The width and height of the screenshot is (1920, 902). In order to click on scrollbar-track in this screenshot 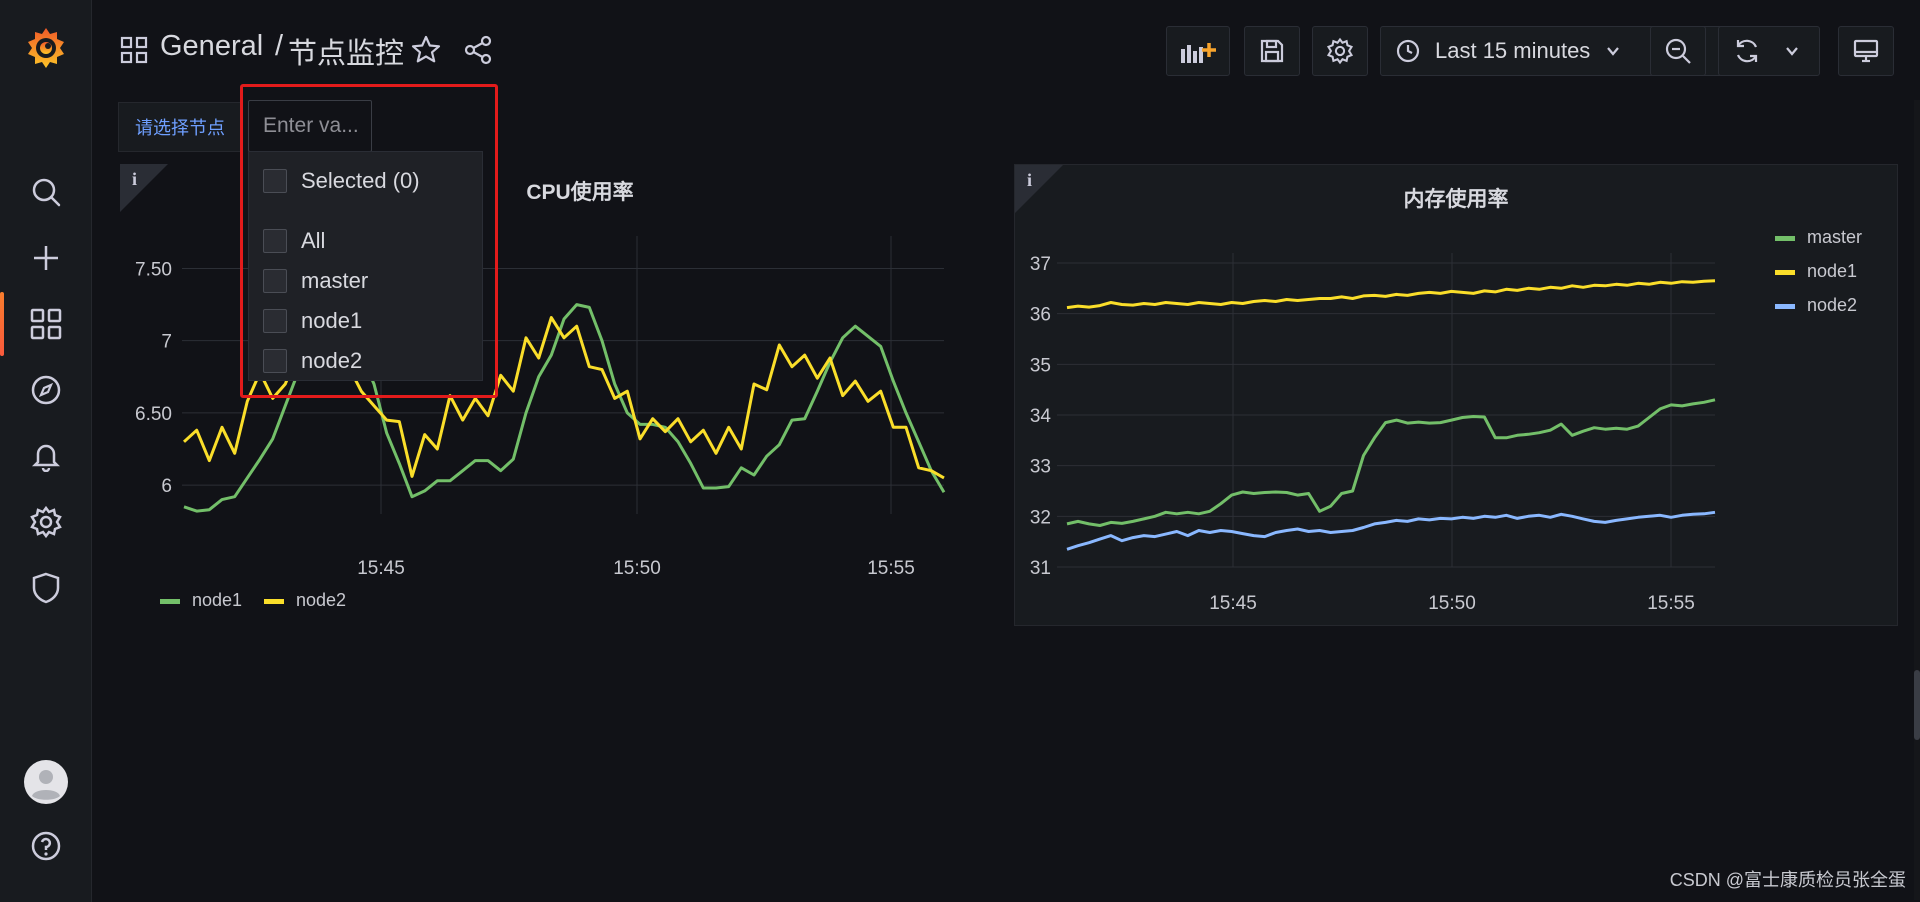, I will do `click(1917, 500)`.